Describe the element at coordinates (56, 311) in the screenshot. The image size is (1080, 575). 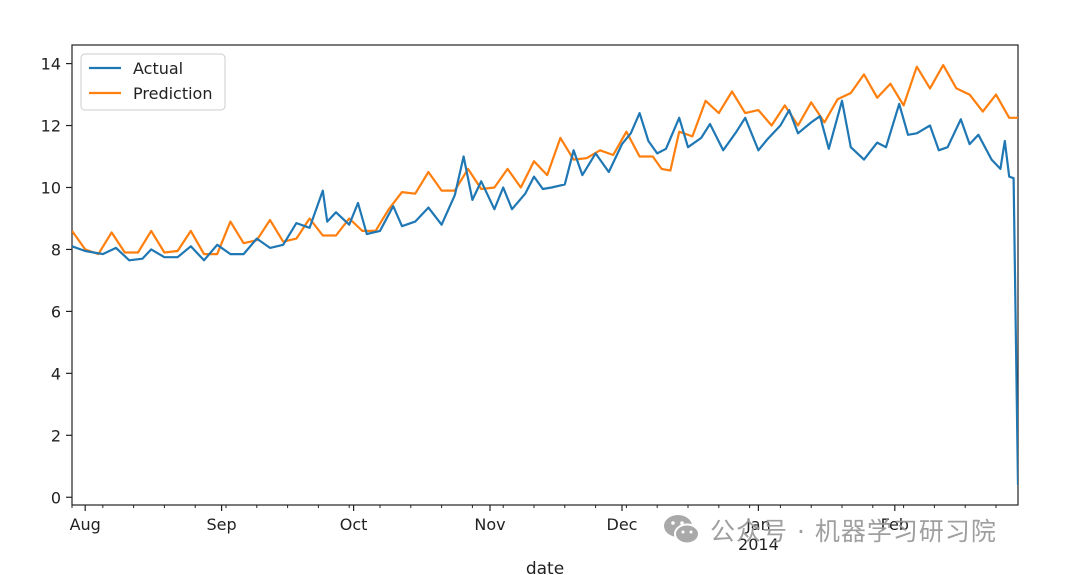
I see `y-tick-label: 6` at that location.